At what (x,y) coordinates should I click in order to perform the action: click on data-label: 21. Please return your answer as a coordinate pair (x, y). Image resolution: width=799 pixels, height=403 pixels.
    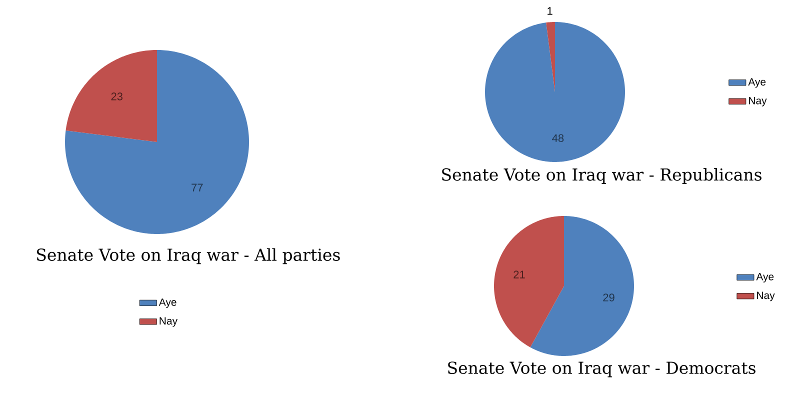
    Looking at the image, I should click on (519, 274).